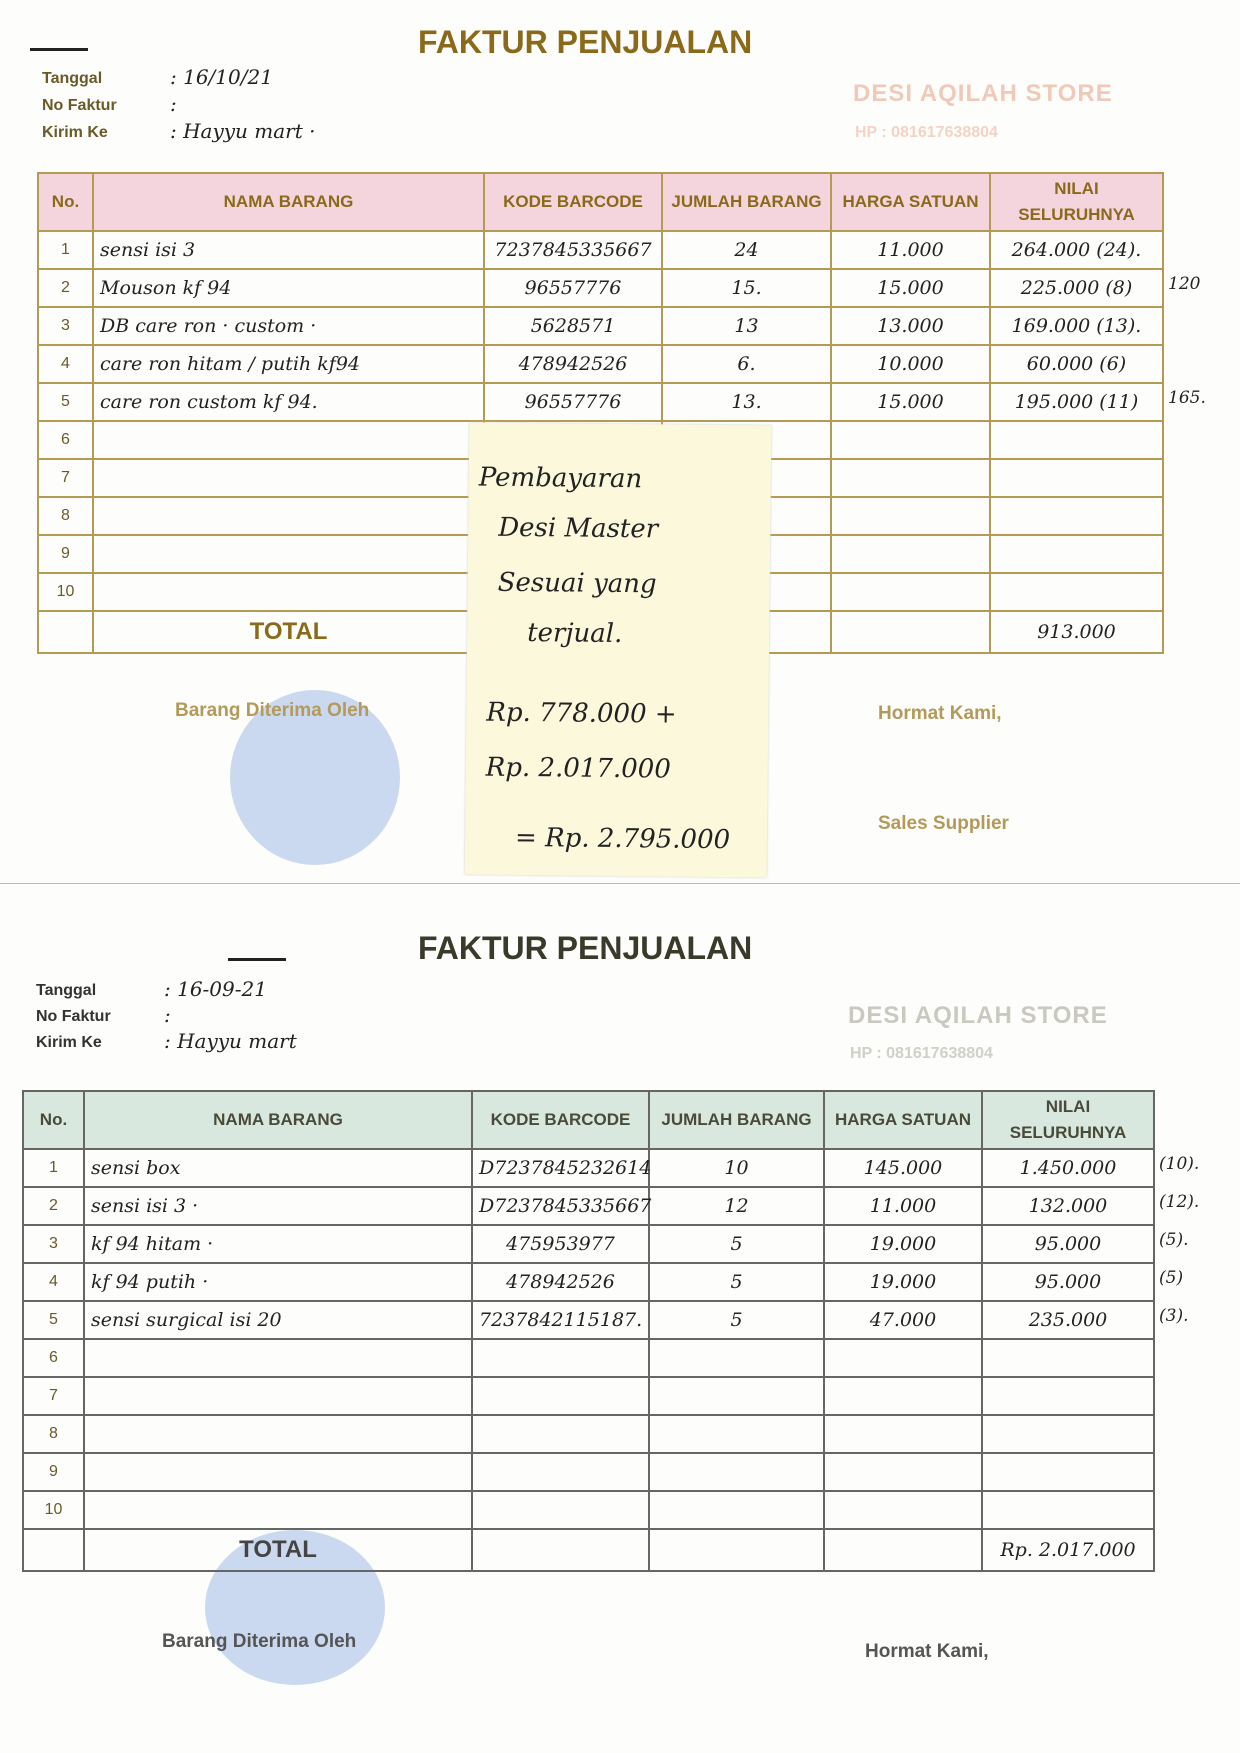 This screenshot has width=1240, height=1753. What do you see at coordinates (1179, 1164) in the screenshot?
I see `margin-note: (10).` at bounding box center [1179, 1164].